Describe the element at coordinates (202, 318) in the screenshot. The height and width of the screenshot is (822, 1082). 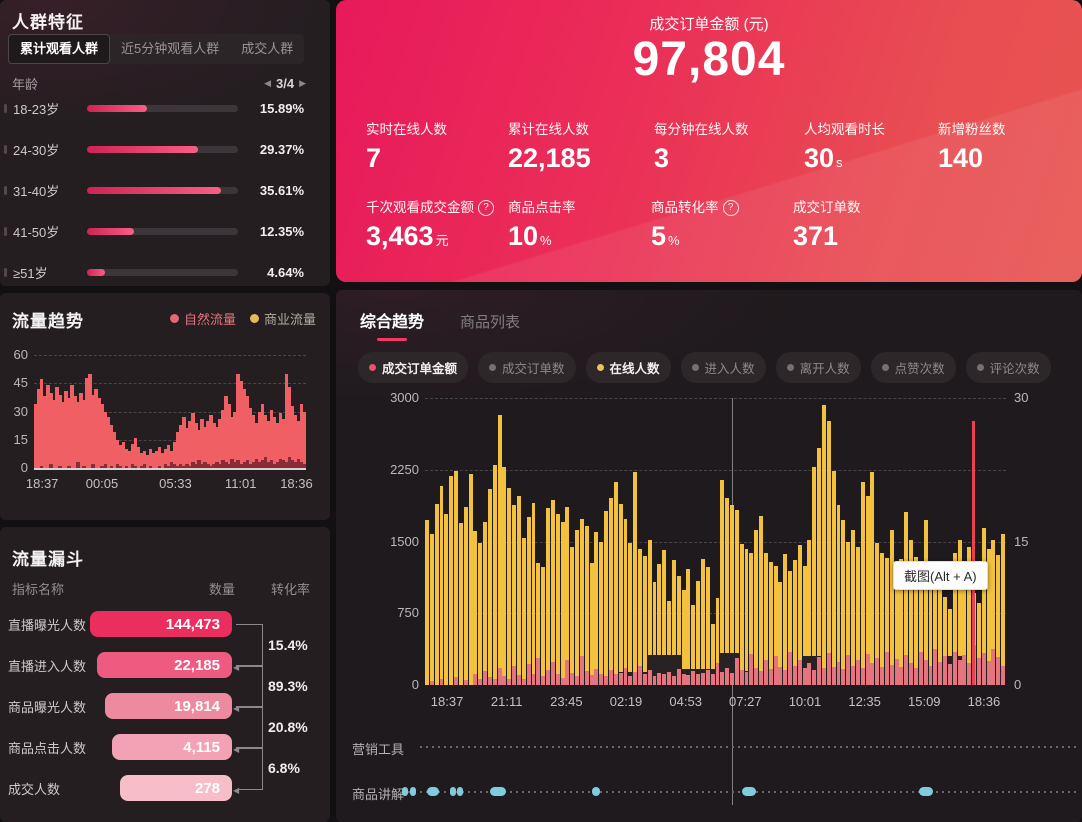
I see `legend-自然流量: 自然流量` at that location.